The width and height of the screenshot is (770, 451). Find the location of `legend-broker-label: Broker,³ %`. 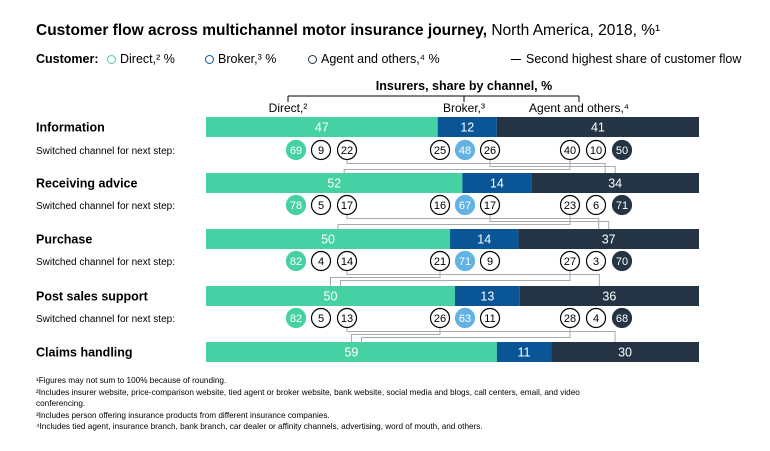

legend-broker-label: Broker,³ % is located at coordinates (247, 59).